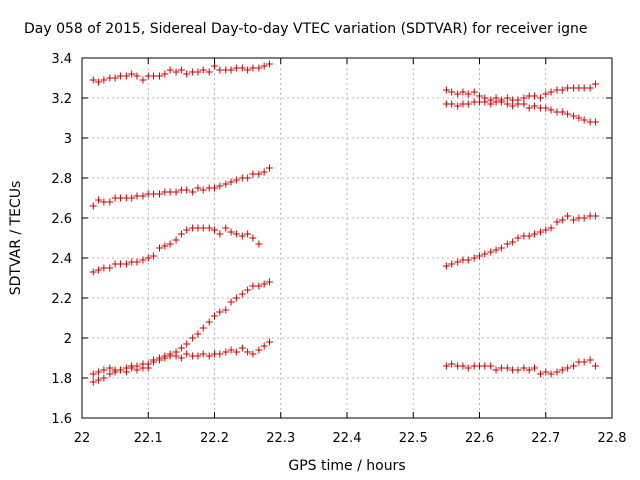  What do you see at coordinates (181, 73) in the screenshot?
I see `series-s1` at bounding box center [181, 73].